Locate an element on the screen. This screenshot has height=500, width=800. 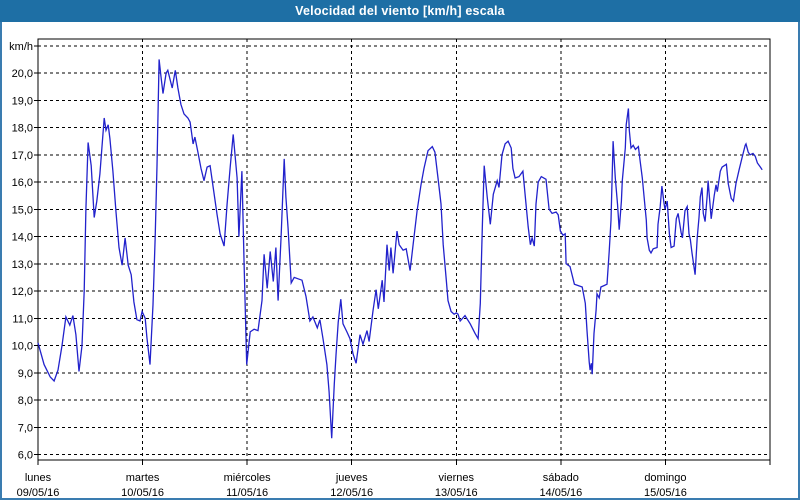
y-tick-label: 19,0 is located at coordinates (22, 101).